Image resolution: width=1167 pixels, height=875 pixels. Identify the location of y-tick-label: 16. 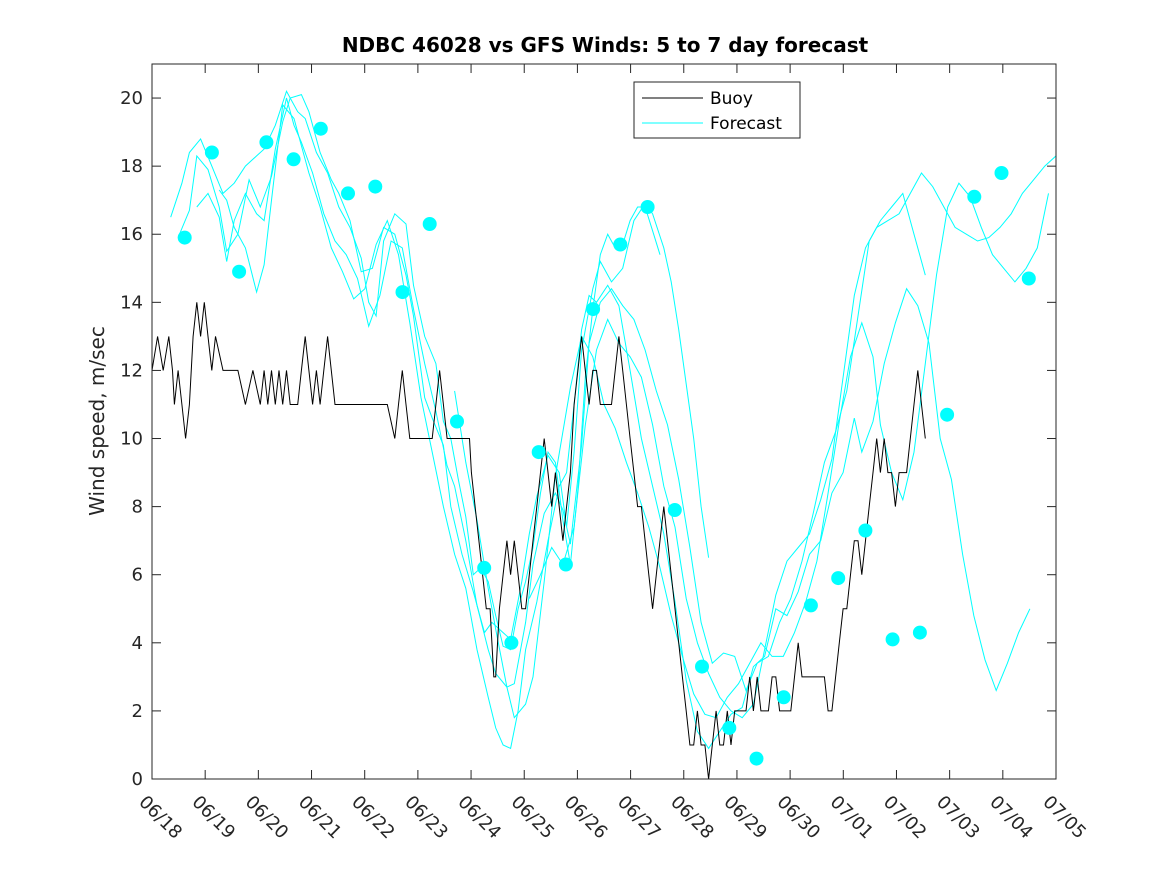
(131, 234).